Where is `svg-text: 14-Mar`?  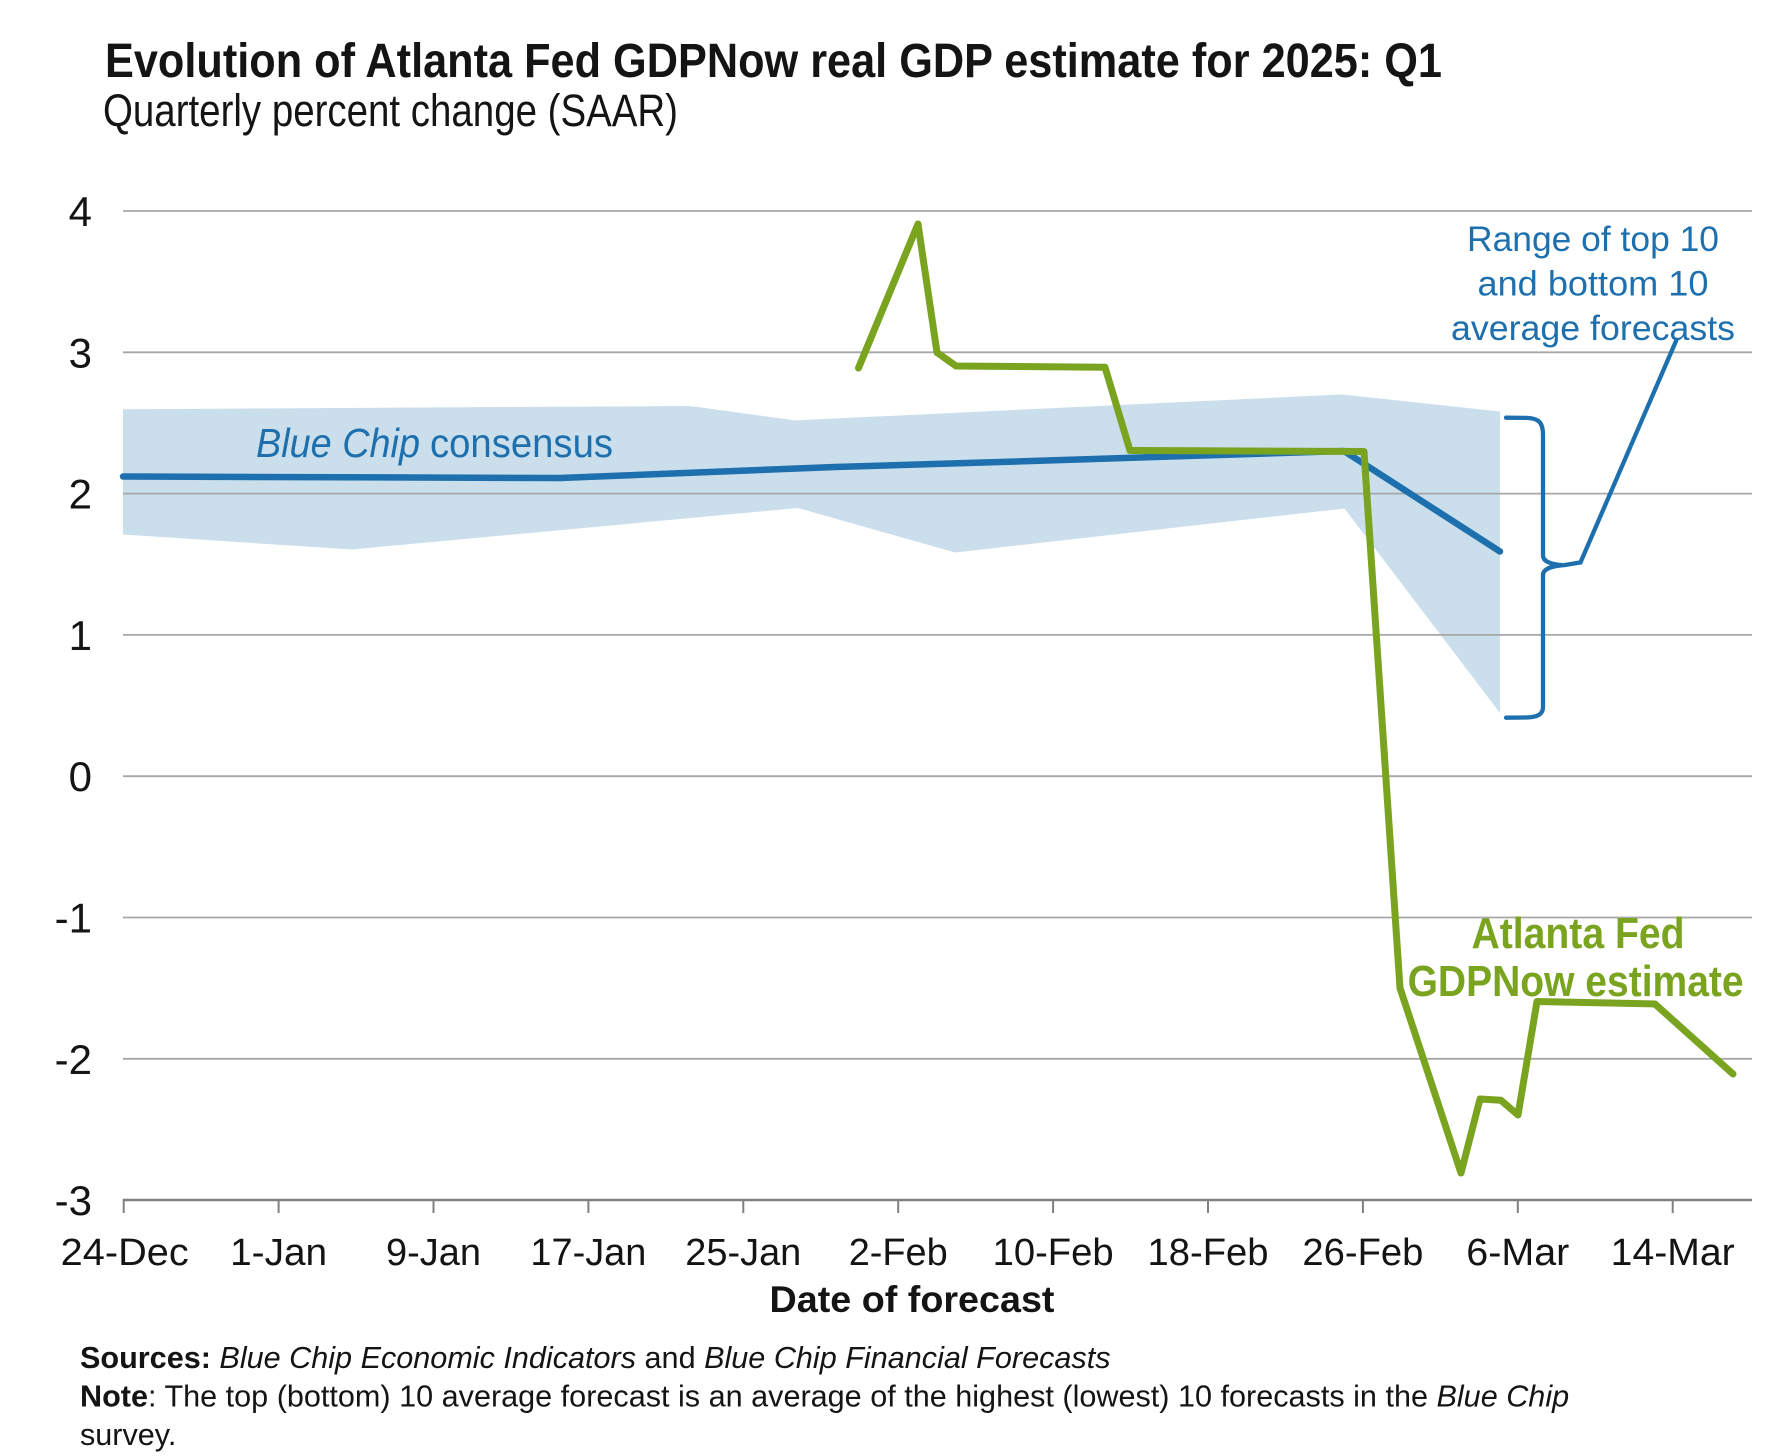 svg-text: 14-Mar is located at coordinates (1673, 1253).